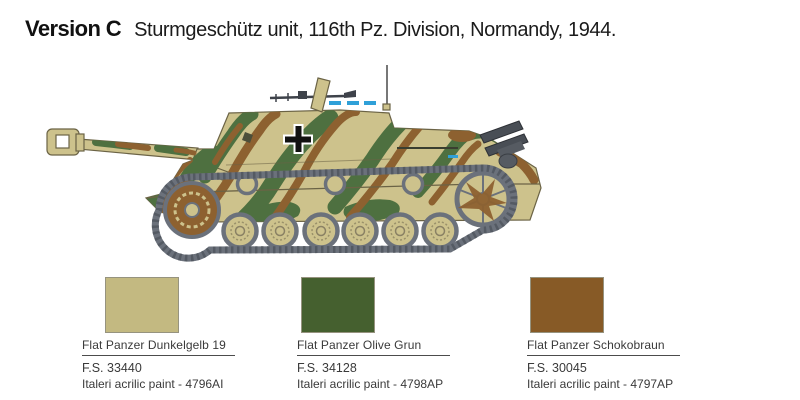  What do you see at coordinates (557, 368) in the screenshot?
I see `fs-code: F.S. 30045` at bounding box center [557, 368].